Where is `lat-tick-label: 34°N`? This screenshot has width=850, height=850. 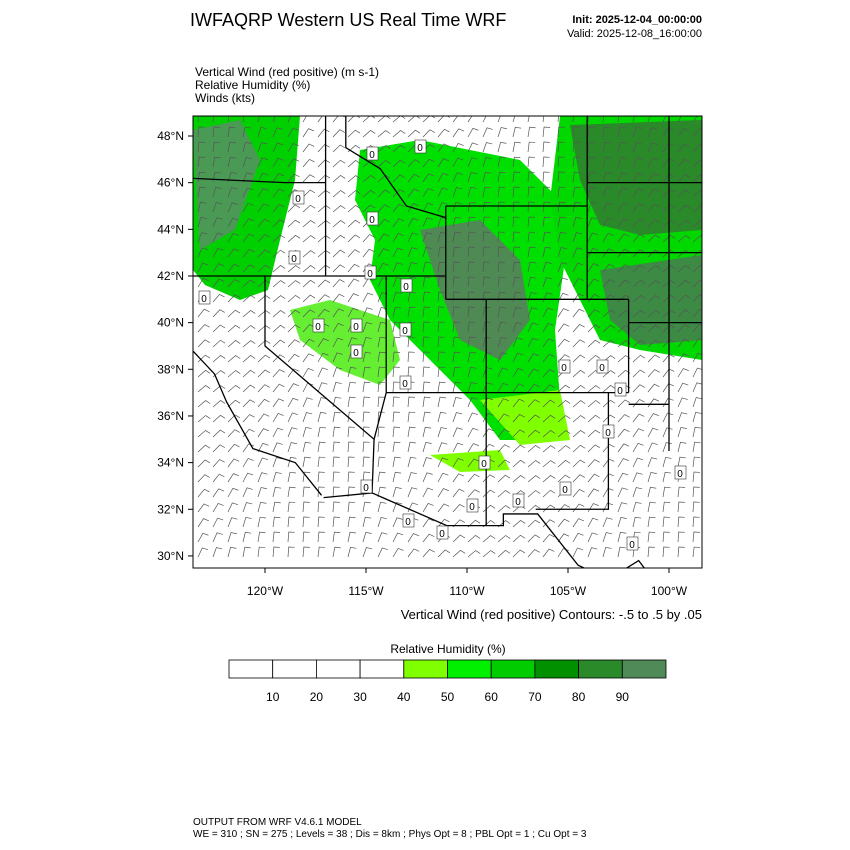 lat-tick-label: 34°N is located at coordinates (170, 463).